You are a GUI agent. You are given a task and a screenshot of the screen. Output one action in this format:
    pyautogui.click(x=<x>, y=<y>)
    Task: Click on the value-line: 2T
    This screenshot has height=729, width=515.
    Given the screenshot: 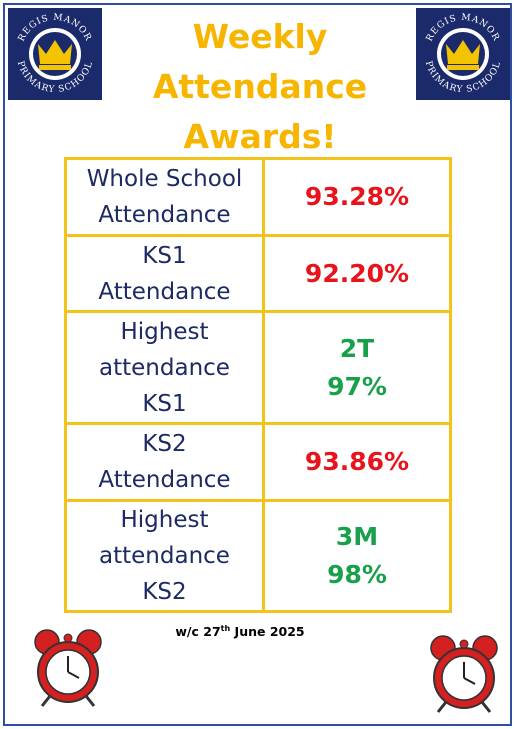 What is the action you would take?
    pyautogui.click(x=357, y=348)
    